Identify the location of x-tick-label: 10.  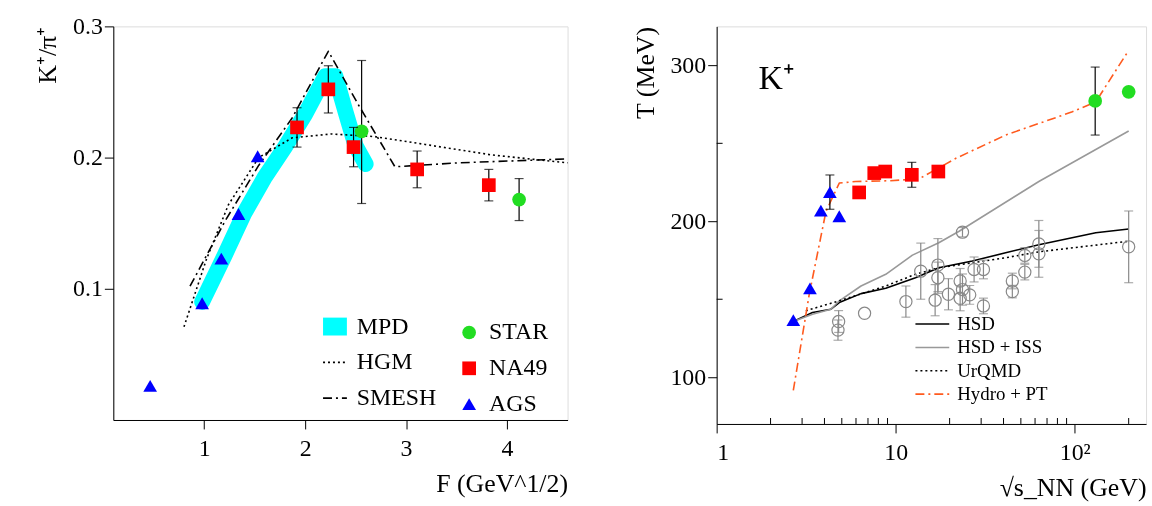
(896, 452).